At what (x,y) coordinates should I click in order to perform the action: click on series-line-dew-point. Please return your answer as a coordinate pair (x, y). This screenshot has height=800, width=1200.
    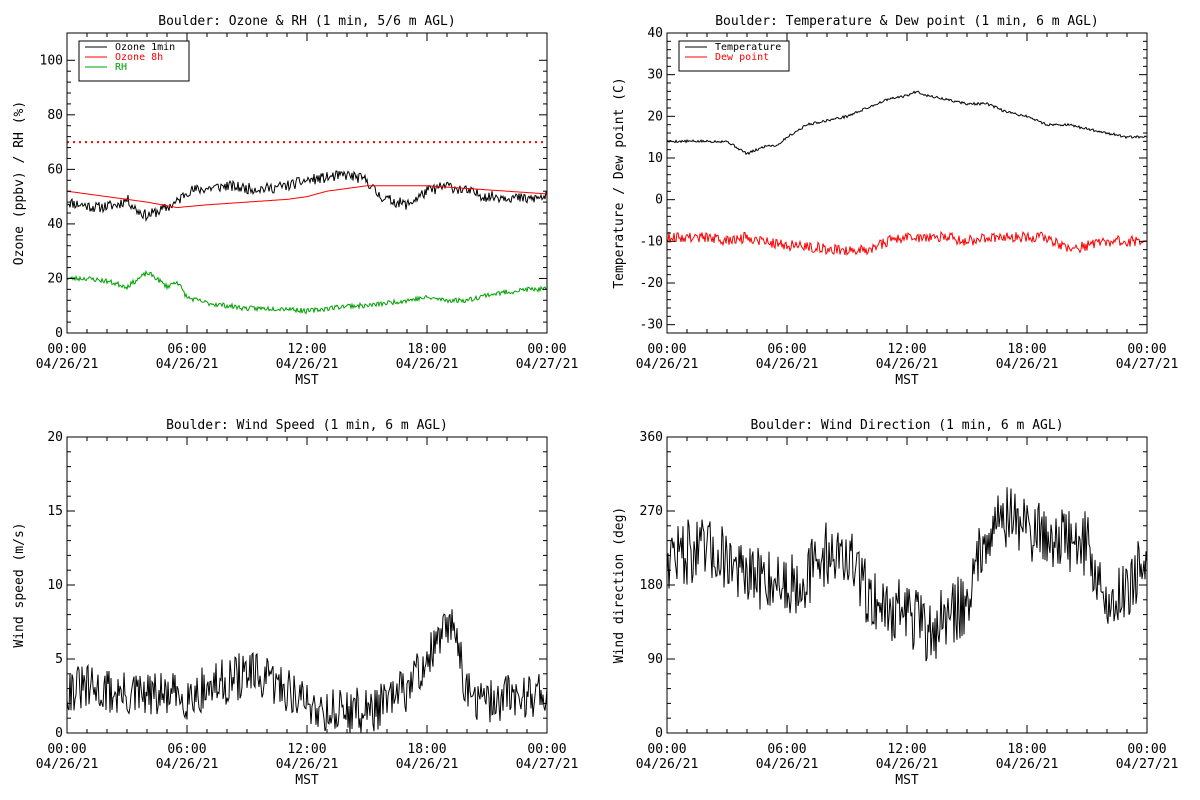
    Looking at the image, I should click on (907, 243).